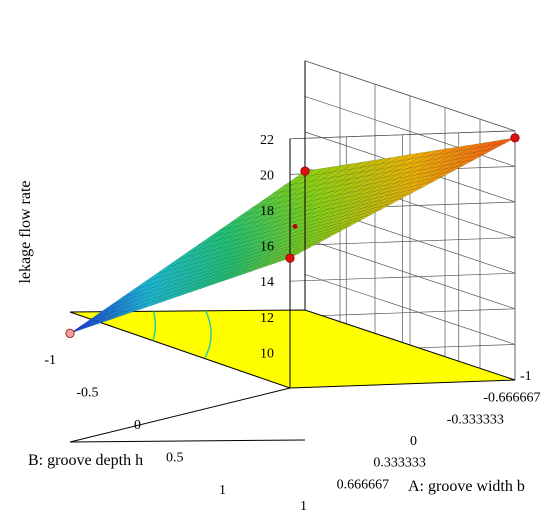 The width and height of the screenshot is (550, 522). What do you see at coordinates (402, 100) in the screenshot?
I see `wall-gridline` at bounding box center [402, 100].